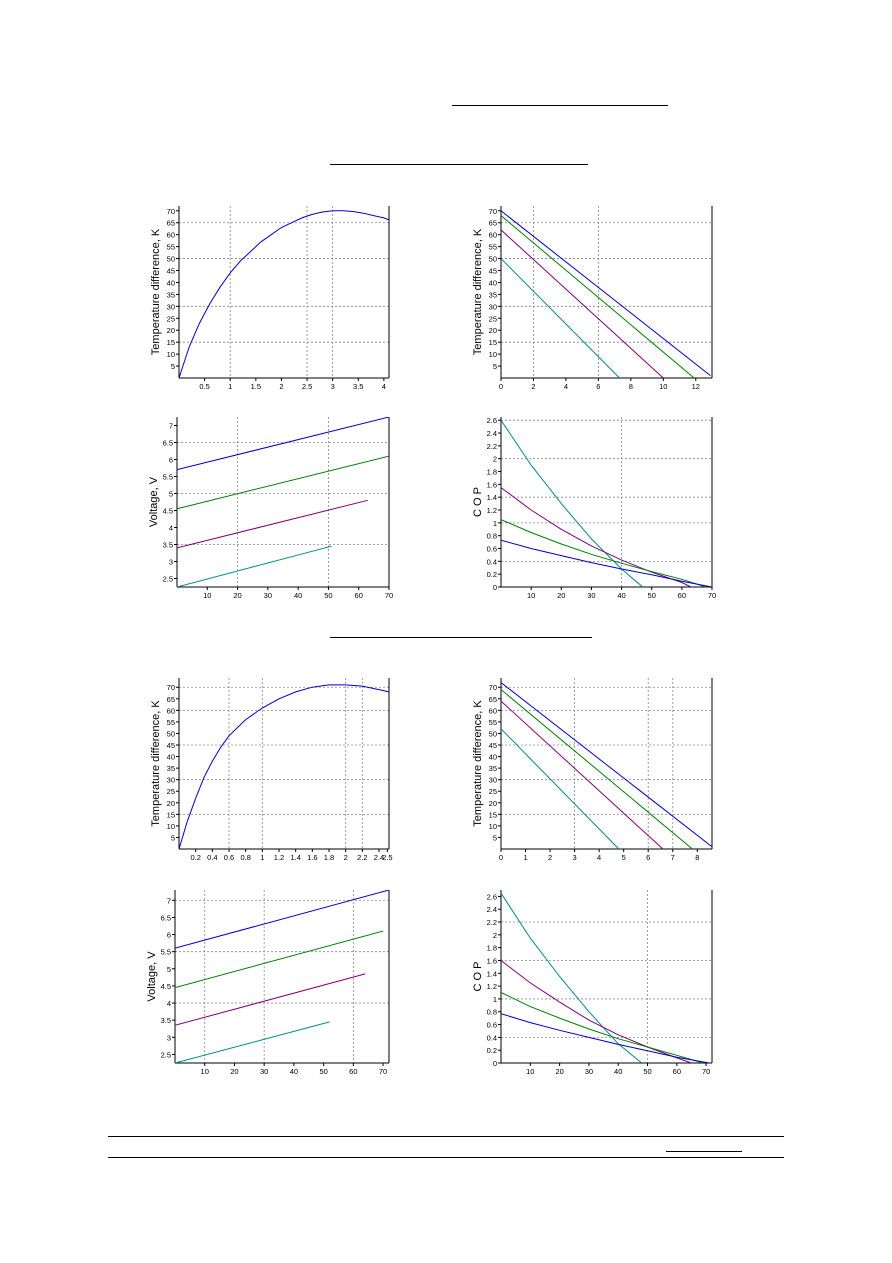 The width and height of the screenshot is (892, 1263). What do you see at coordinates (696, 386) in the screenshot?
I see `x-tick-label: 12` at bounding box center [696, 386].